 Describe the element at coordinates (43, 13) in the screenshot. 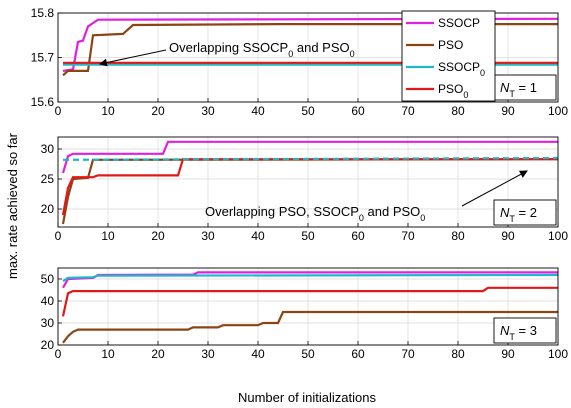

I see `y-tick-label: 15.8` at that location.